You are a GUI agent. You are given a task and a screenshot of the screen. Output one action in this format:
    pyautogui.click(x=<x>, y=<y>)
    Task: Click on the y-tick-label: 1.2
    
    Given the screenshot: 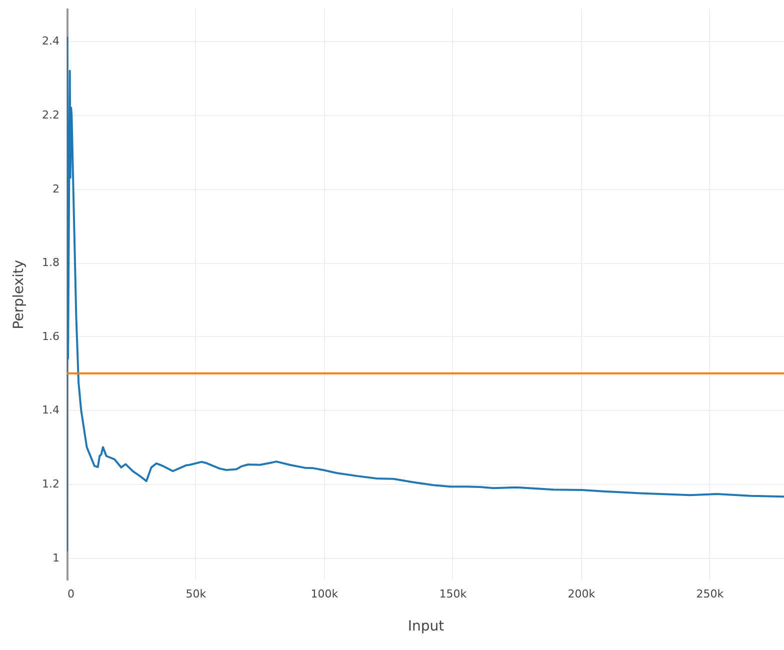 What is the action you would take?
    pyautogui.click(x=51, y=484)
    